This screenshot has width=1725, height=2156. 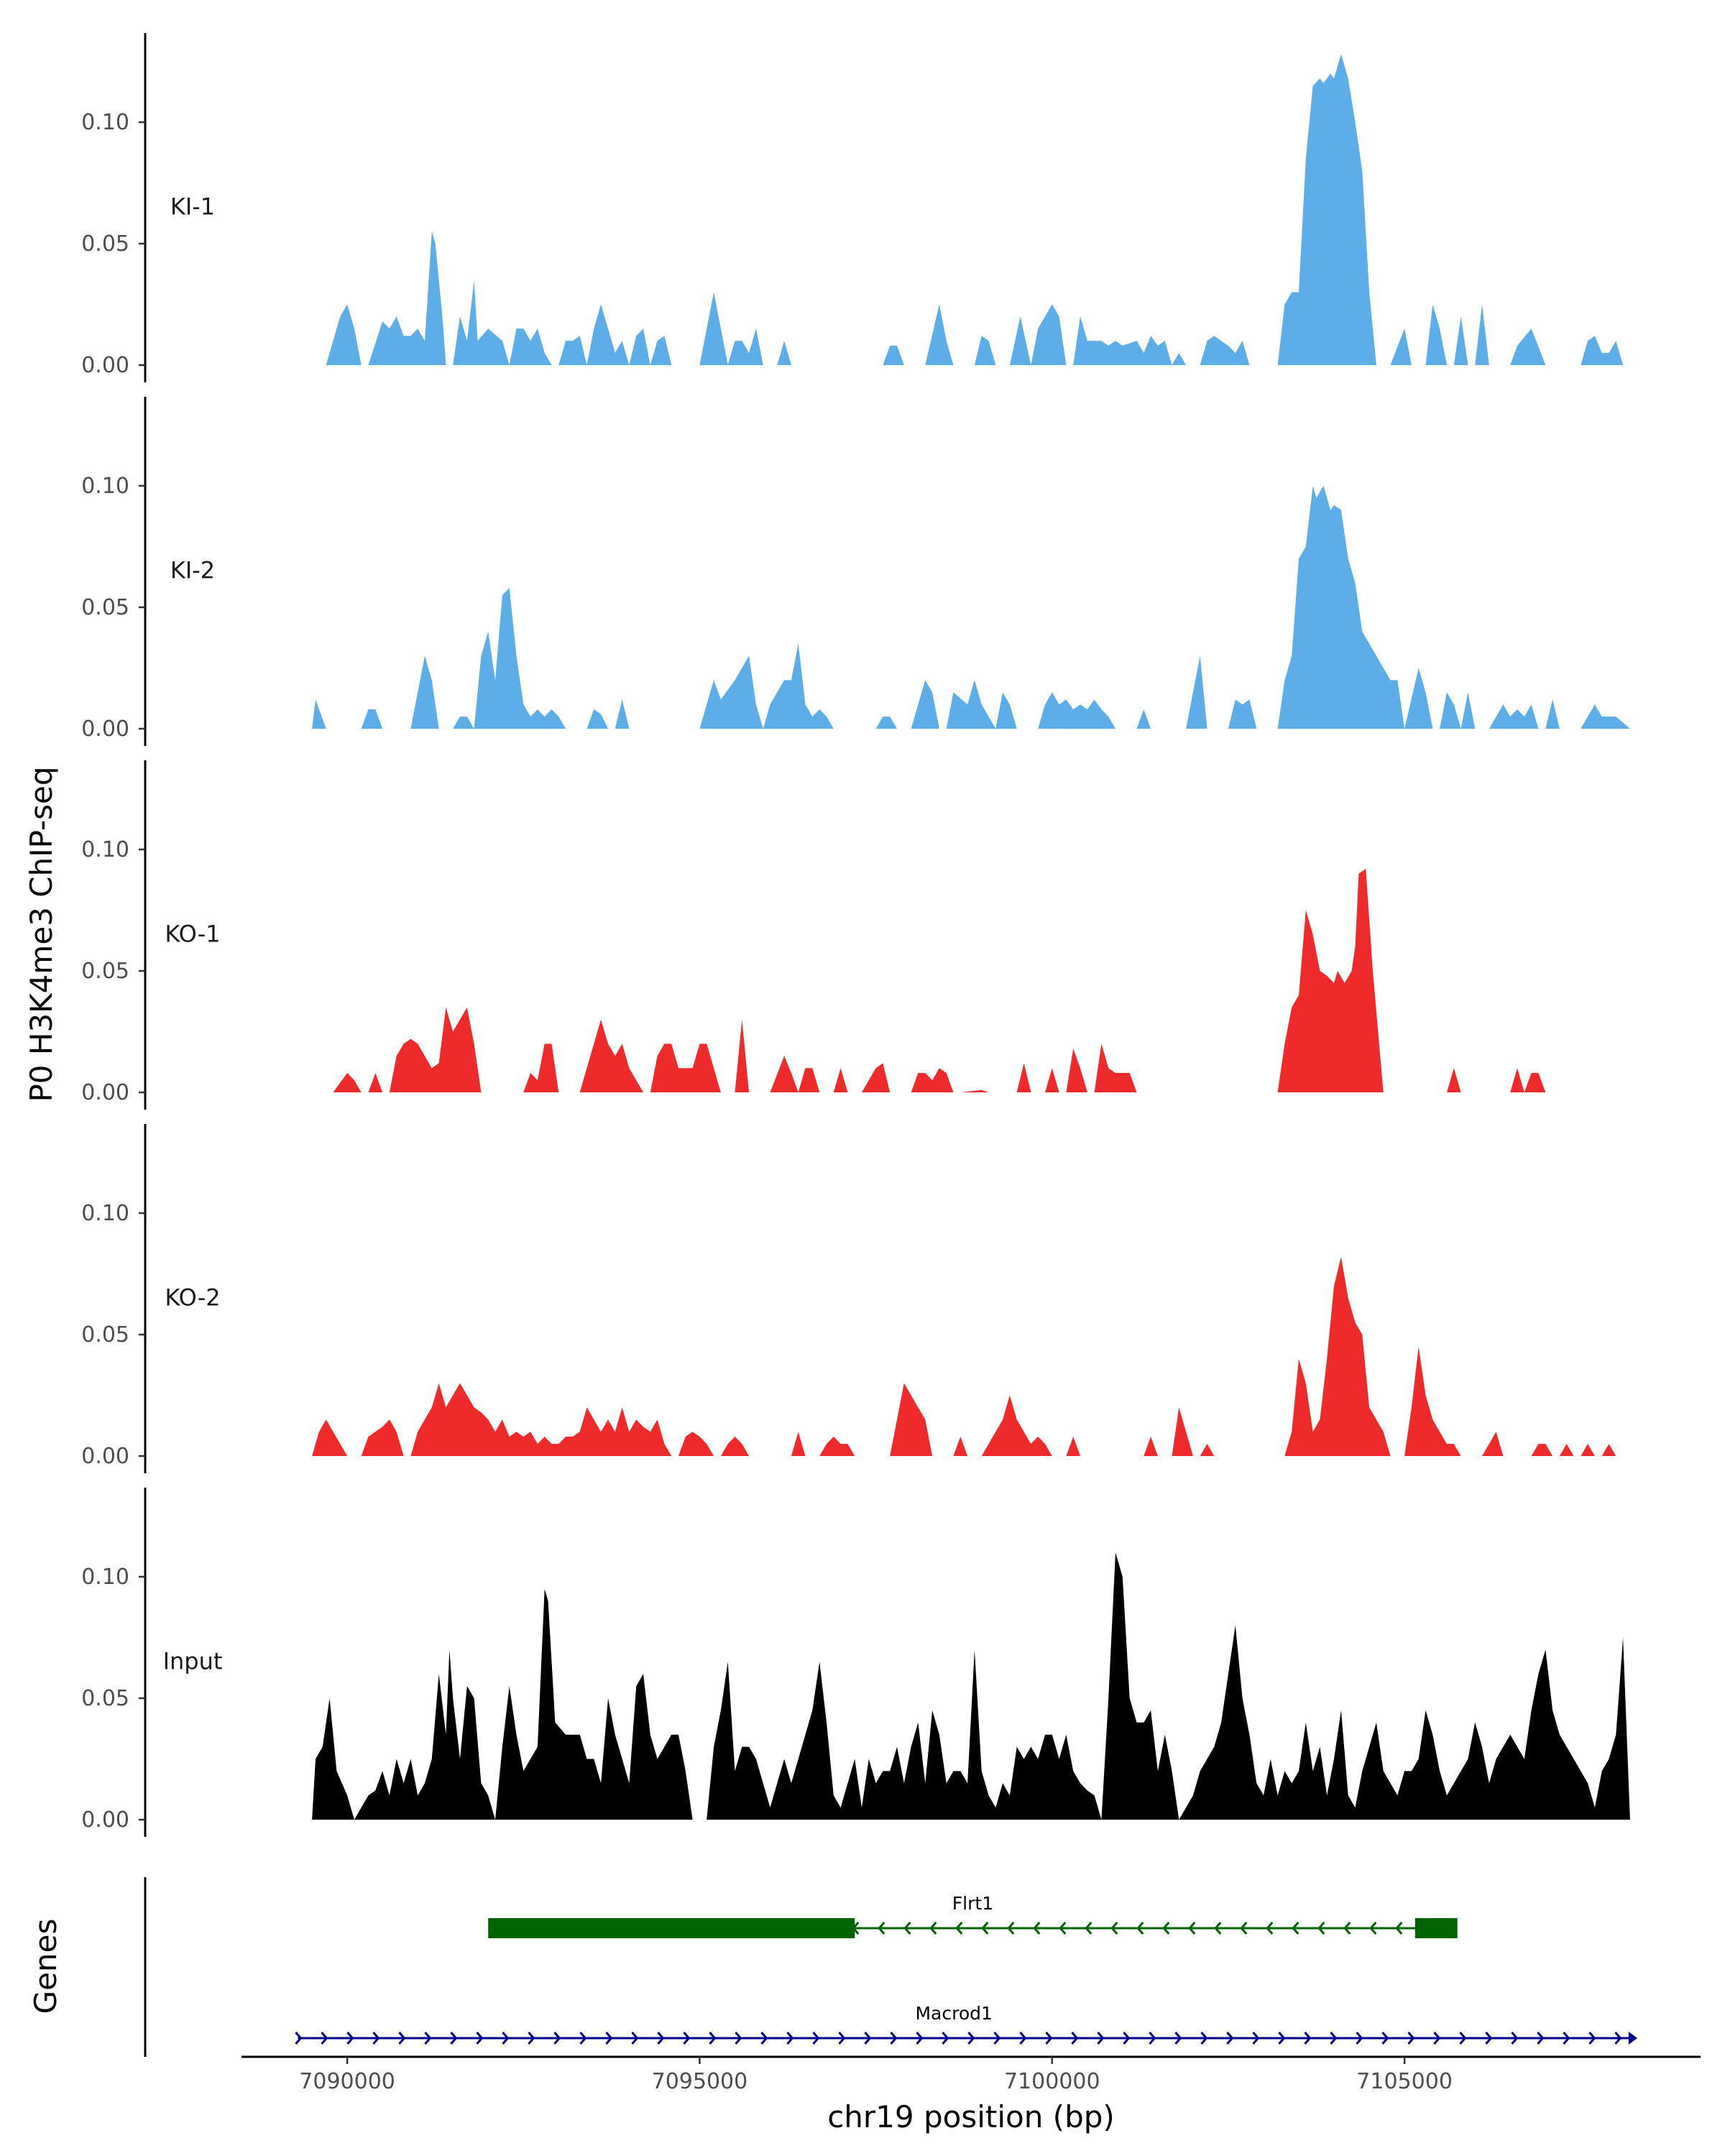 I want to click on gene-track-title: Genes, so click(x=45, y=1966).